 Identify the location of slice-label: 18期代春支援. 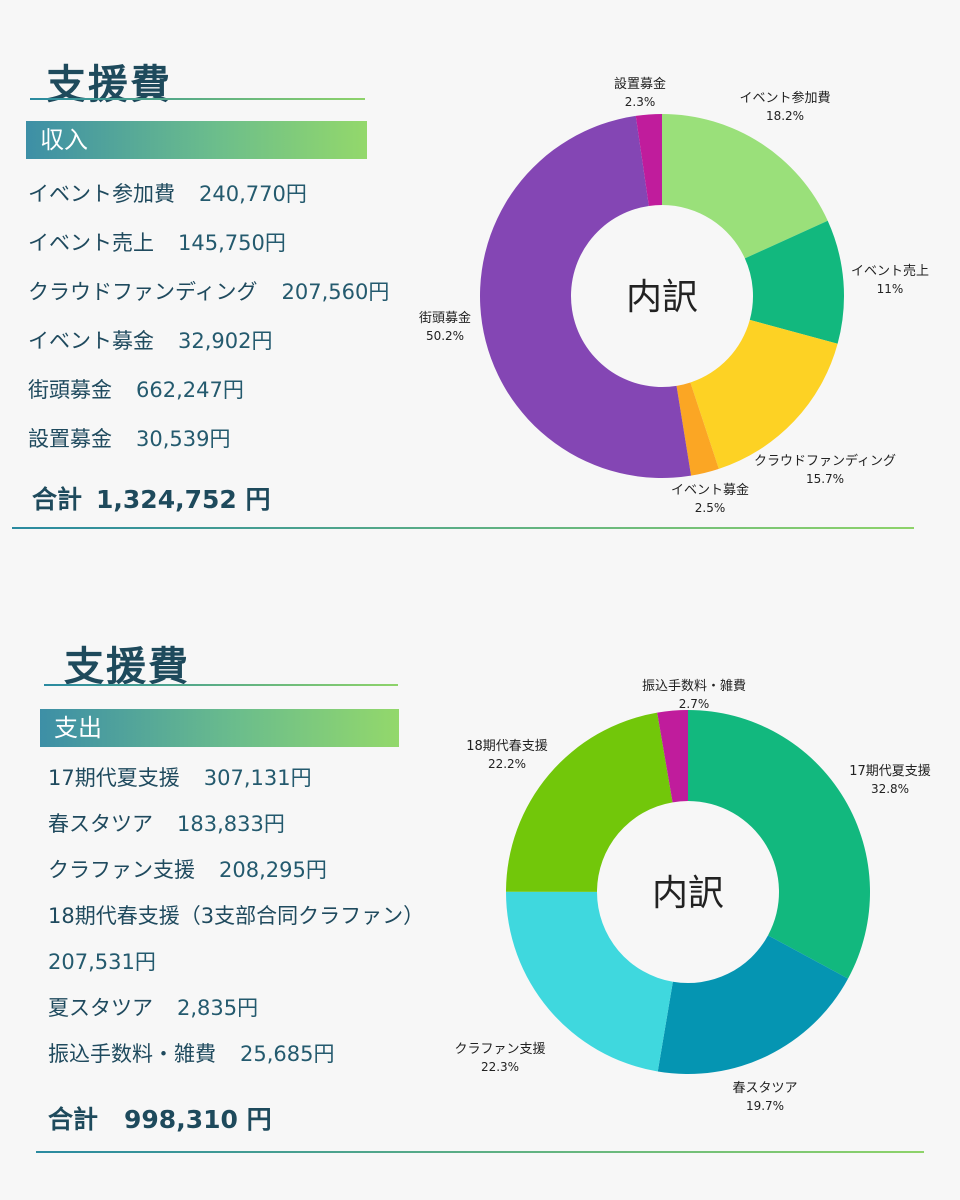
(507, 746).